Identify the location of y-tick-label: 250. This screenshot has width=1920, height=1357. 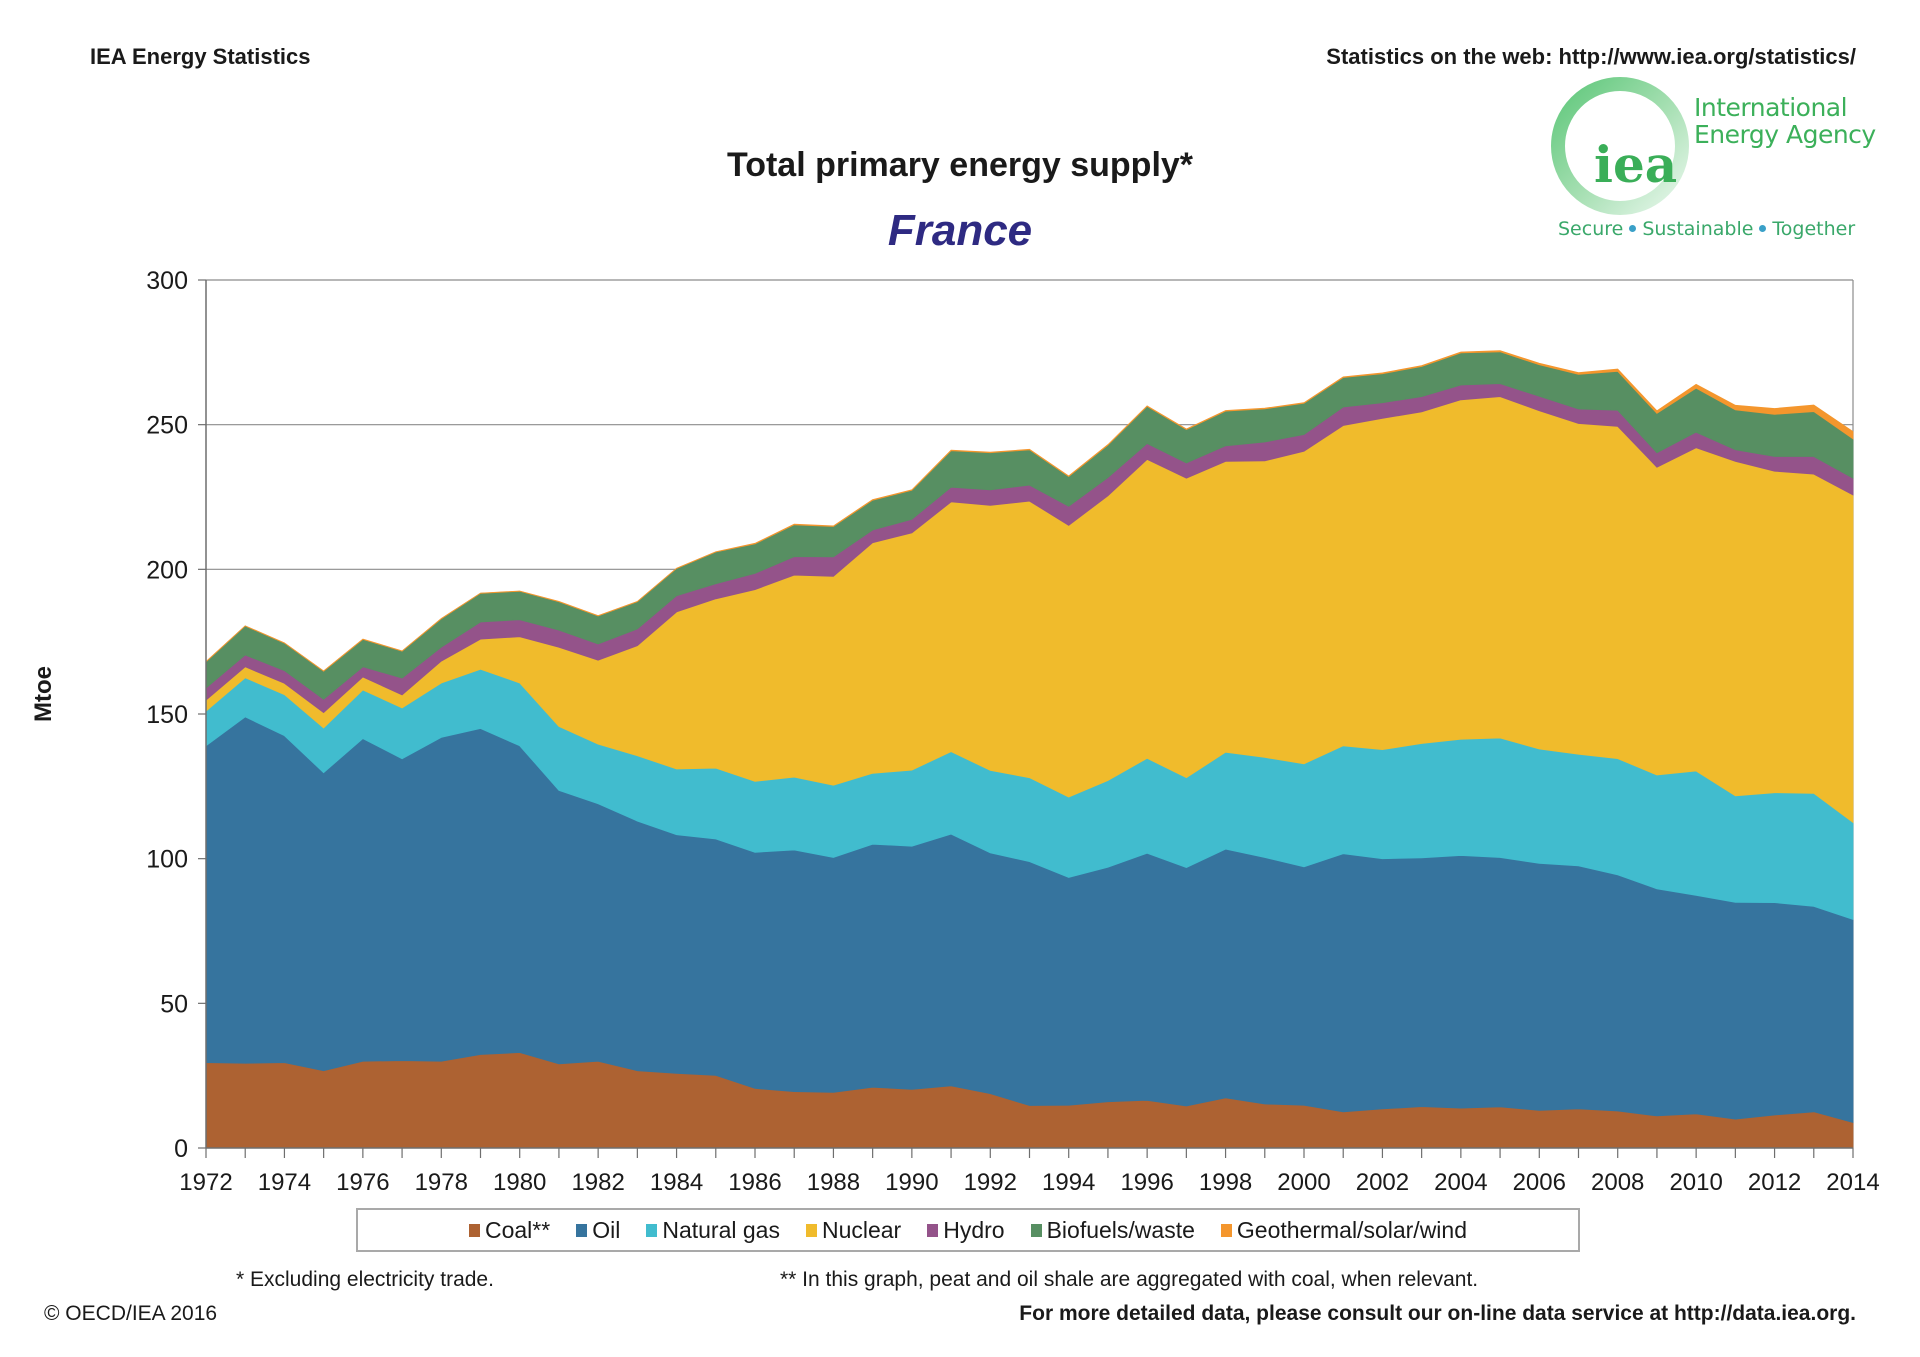
(167, 426).